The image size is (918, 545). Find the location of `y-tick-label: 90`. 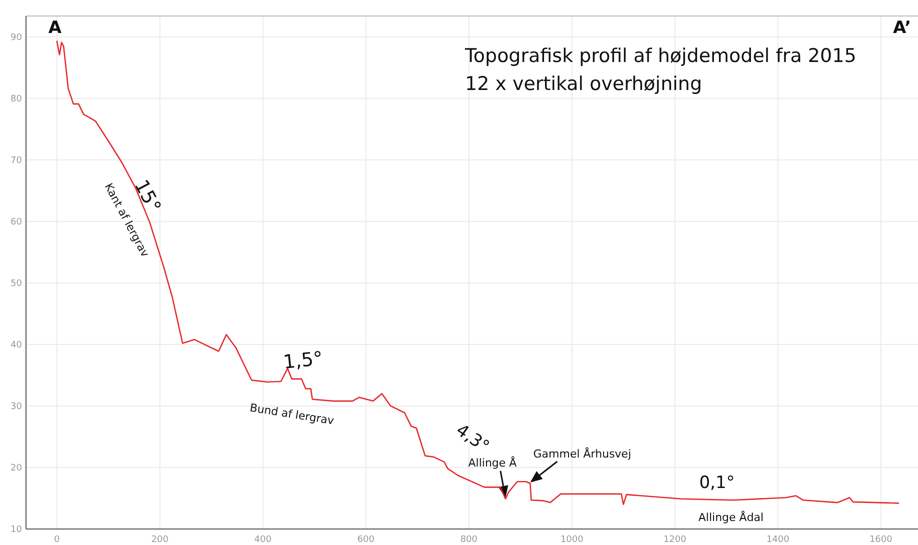

y-tick-label: 90 is located at coordinates (16, 38).